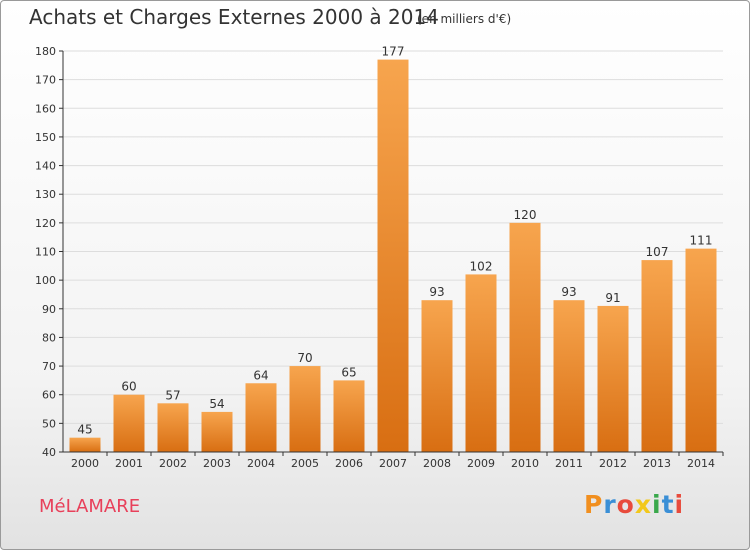  I want to click on chart-title: Achats et Charges Externes 2000 à 2014, so click(234, 17).